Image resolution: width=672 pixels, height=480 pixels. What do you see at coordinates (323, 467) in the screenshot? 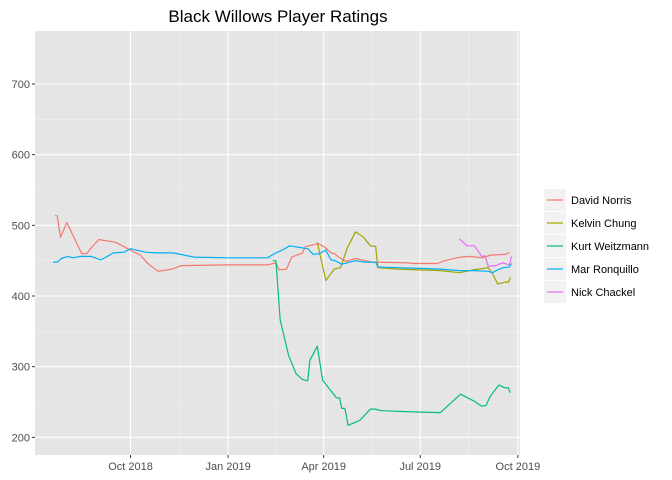
I see `x-tick-label: Apr 2019` at bounding box center [323, 467].